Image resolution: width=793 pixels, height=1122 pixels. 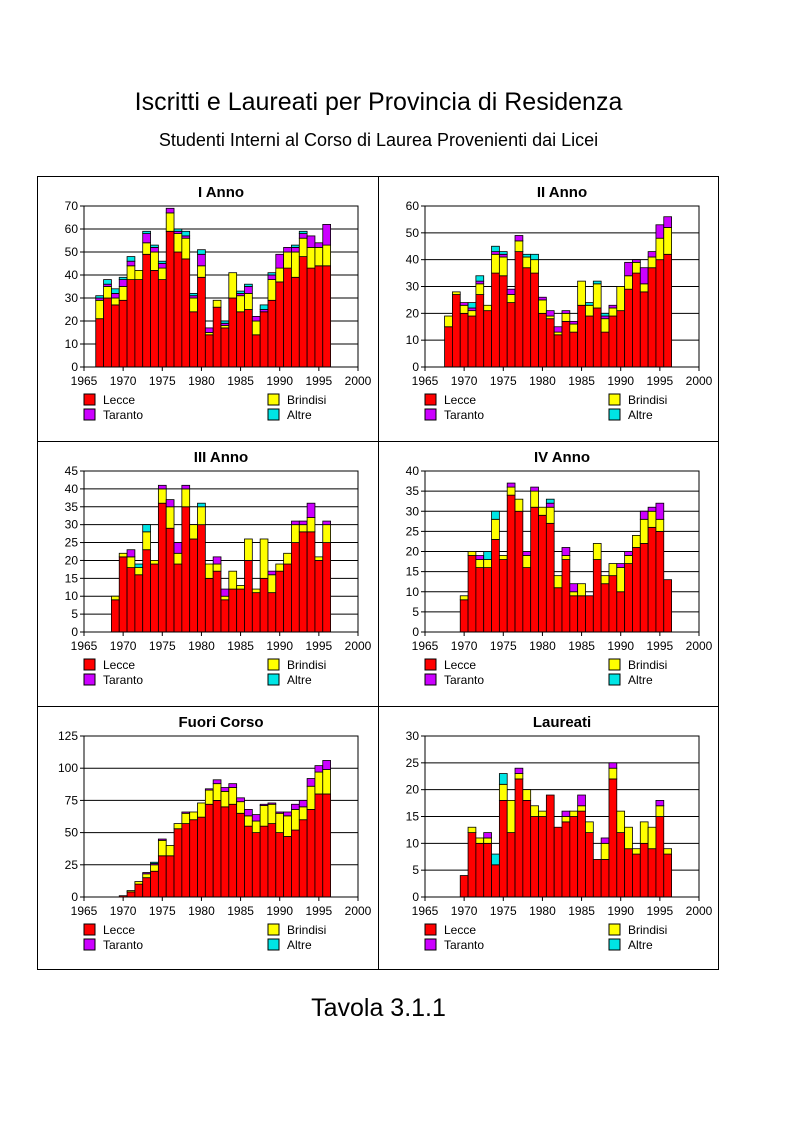 I want to click on bar-brindisi-1977, so click(x=519, y=776).